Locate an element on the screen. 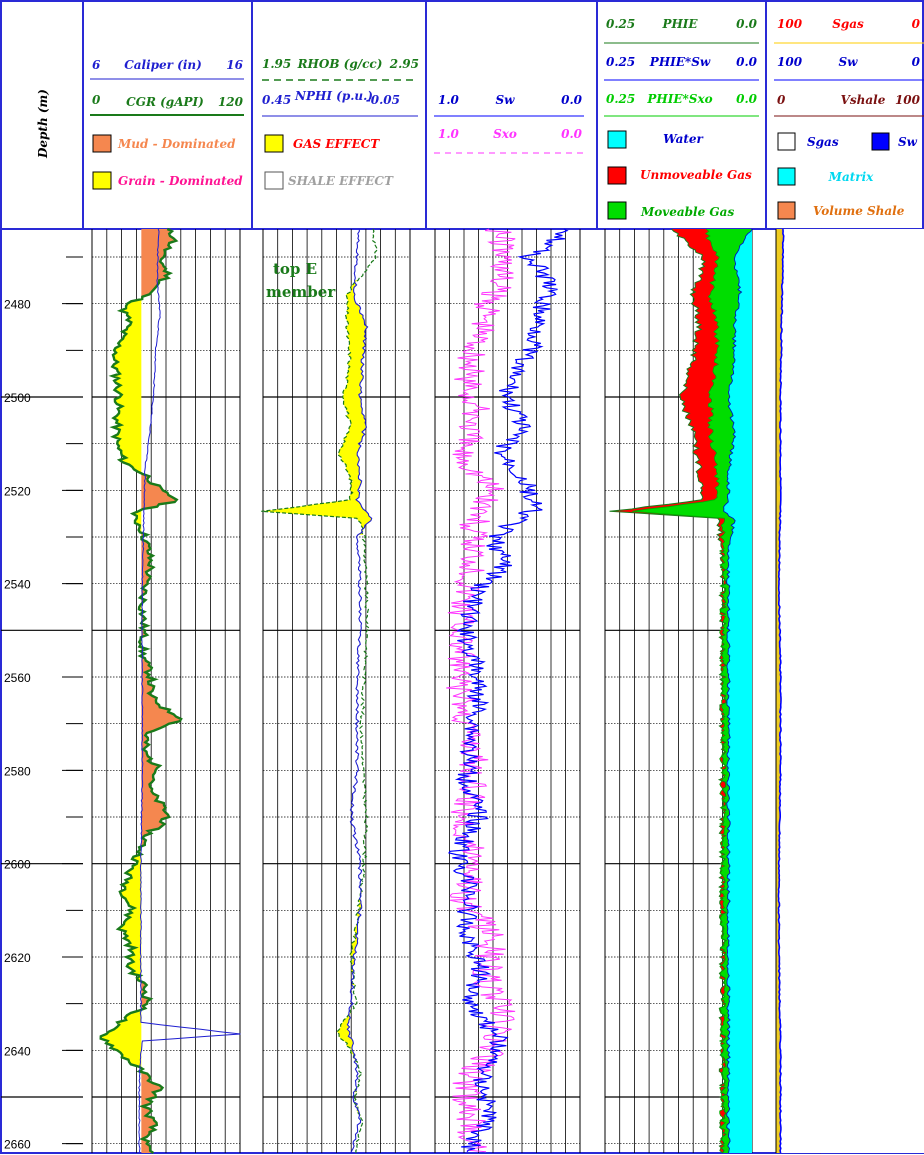 The width and height of the screenshot is (924, 1155). water-fill is located at coordinates (737, 691).